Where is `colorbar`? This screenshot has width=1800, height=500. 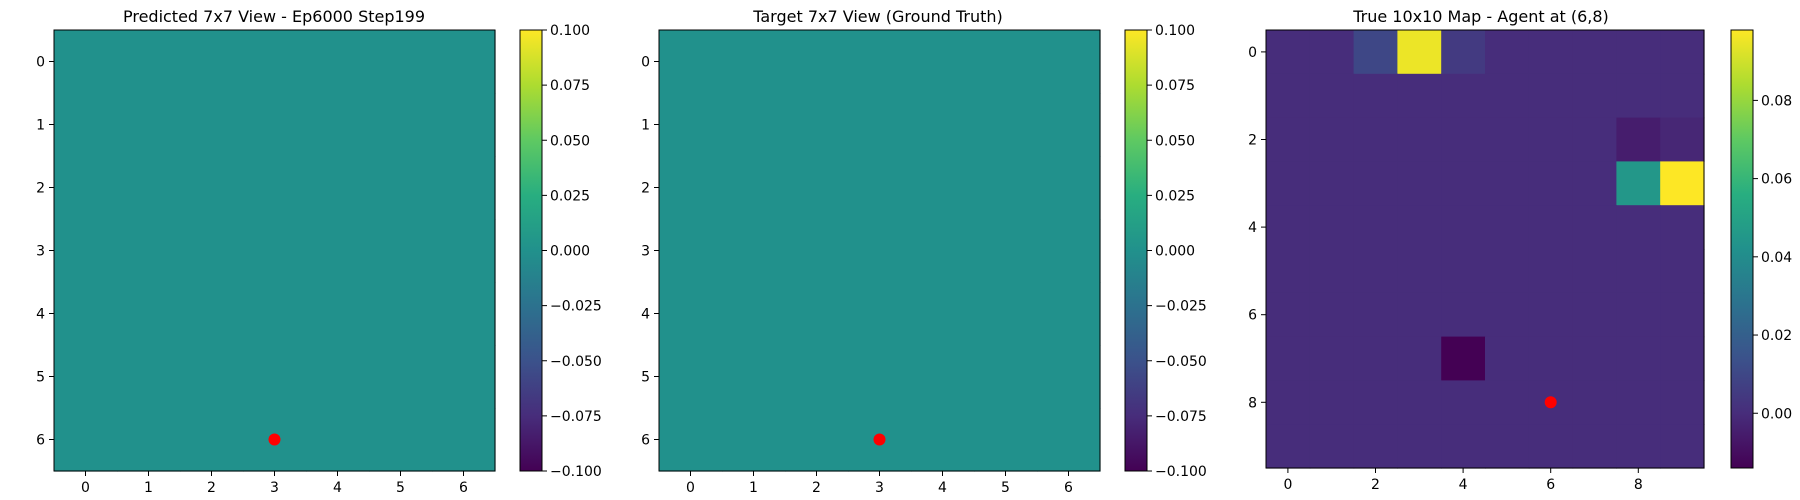
colorbar is located at coordinates (1136, 250).